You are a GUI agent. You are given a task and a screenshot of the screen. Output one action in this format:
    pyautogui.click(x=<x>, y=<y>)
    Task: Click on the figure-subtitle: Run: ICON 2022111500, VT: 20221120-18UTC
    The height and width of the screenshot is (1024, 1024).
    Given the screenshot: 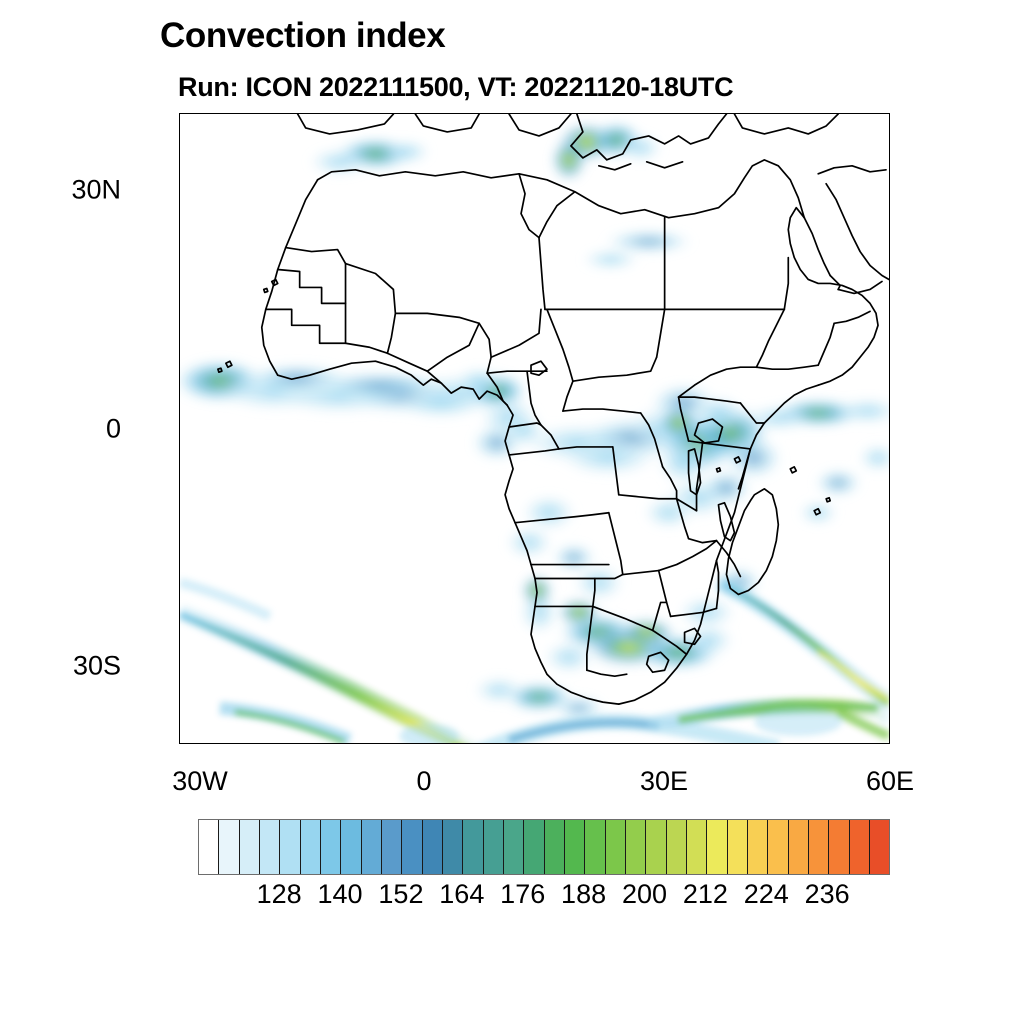 What is the action you would take?
    pyautogui.click(x=456, y=87)
    